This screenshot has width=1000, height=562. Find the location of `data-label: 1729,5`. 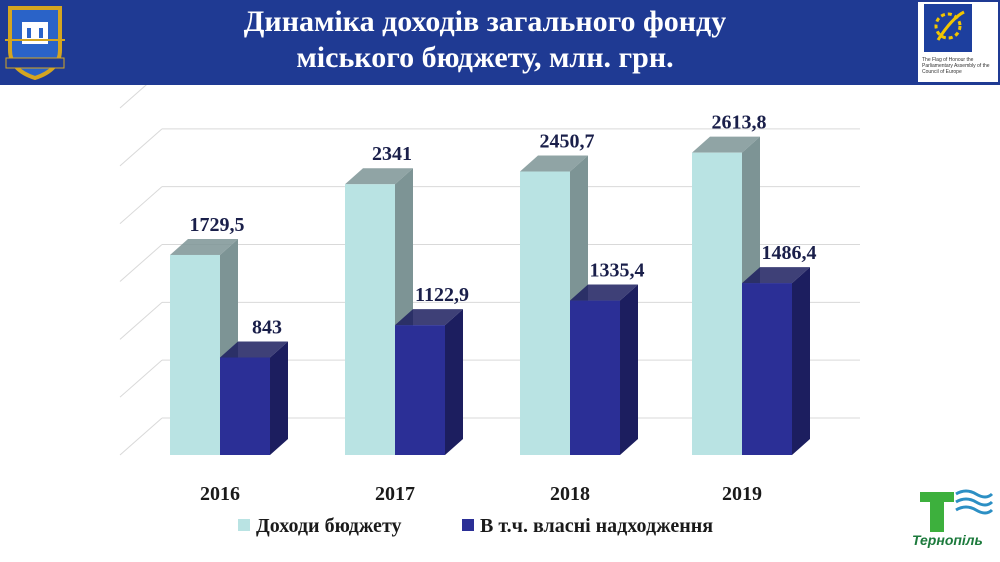

data-label: 1729,5 is located at coordinates (217, 225).